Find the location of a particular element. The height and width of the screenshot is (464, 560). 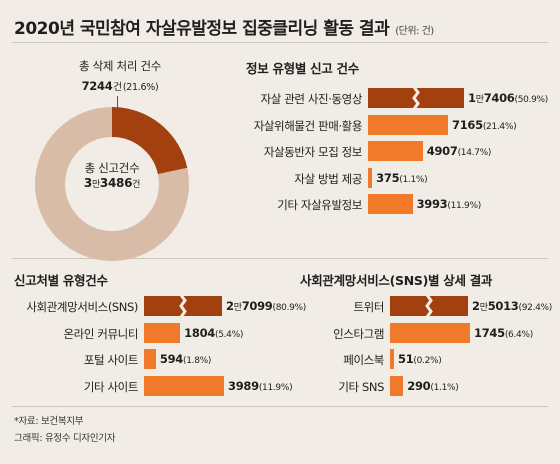

bar-category-label: 사회관계망서비스(SNS) is located at coordinates (82, 307).